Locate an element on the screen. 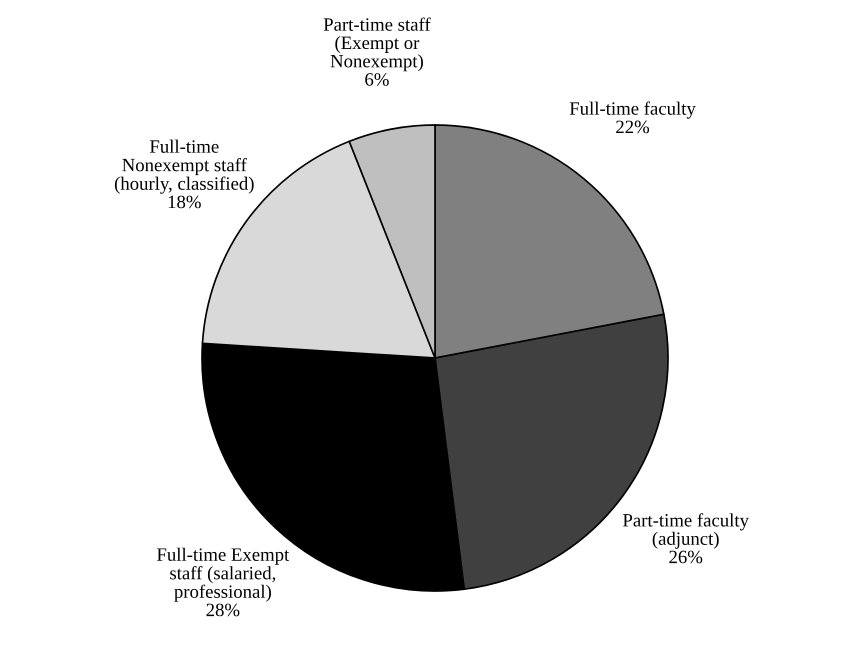 Image resolution: width=841 pixels, height=651 pixels. data-label: 18% is located at coordinates (184, 202).